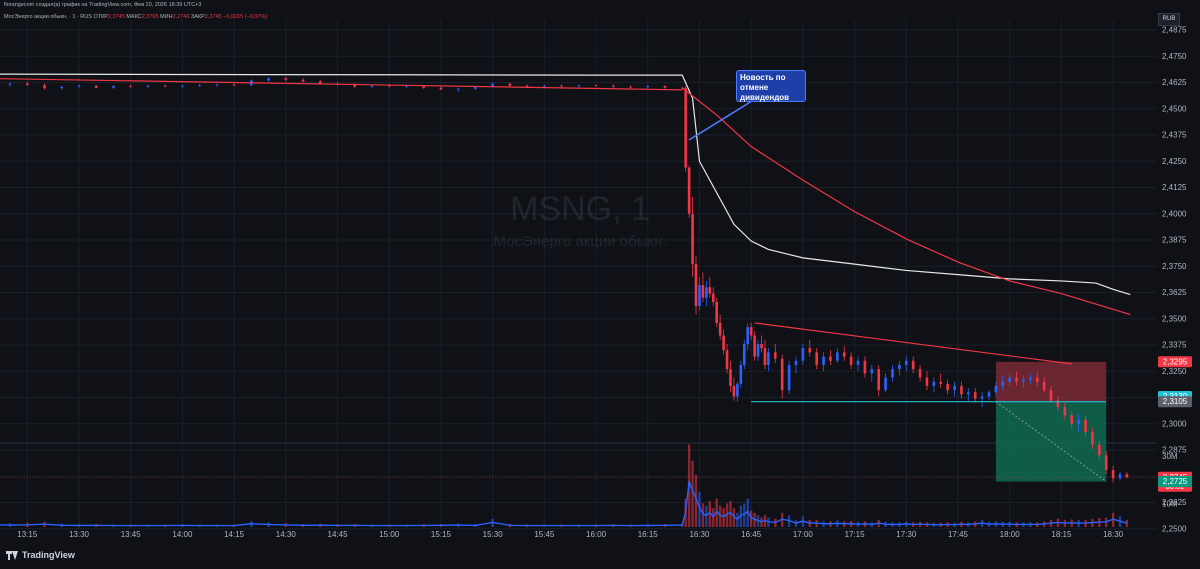 The image size is (1200, 569). What do you see at coordinates (1174, 30) in the screenshot?
I see `y-tick-label: 2,4875` at bounding box center [1174, 30].